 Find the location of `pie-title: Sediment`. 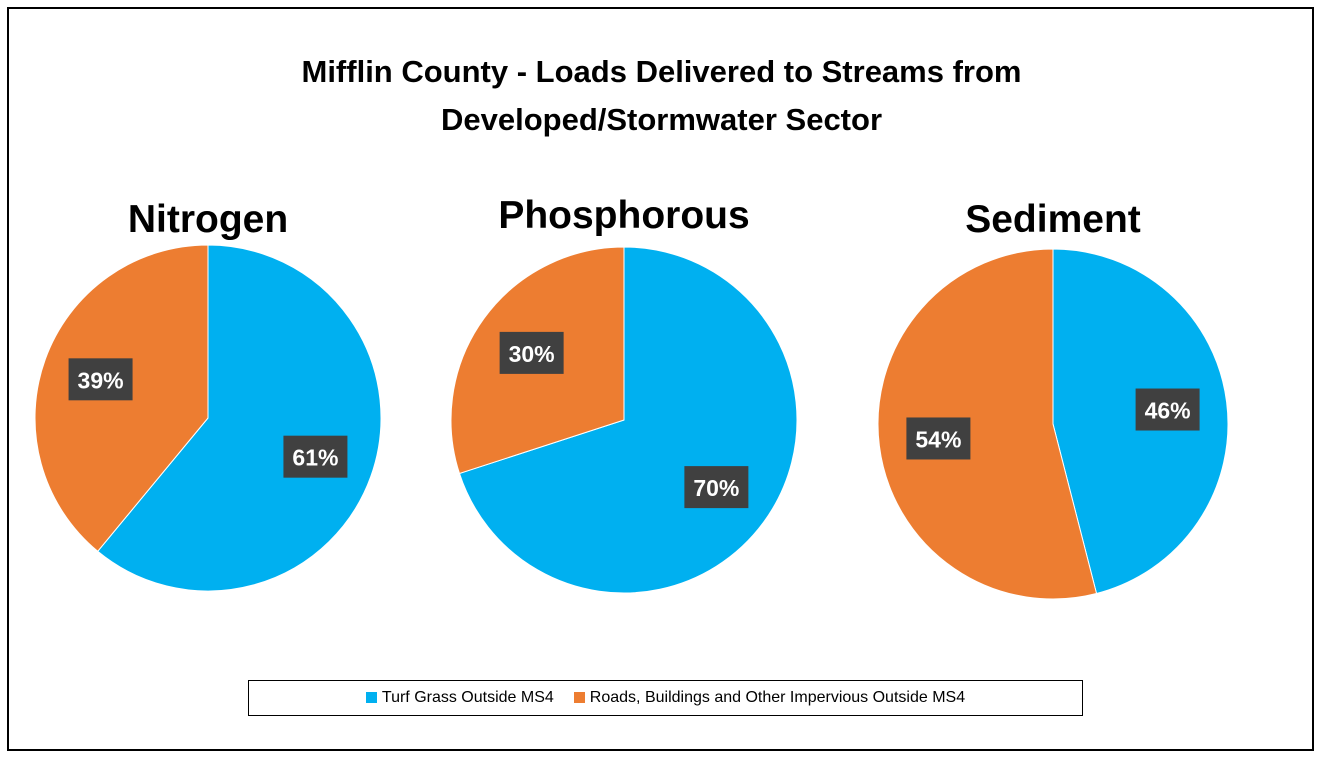

pie-title: Sediment is located at coordinates (1053, 219).